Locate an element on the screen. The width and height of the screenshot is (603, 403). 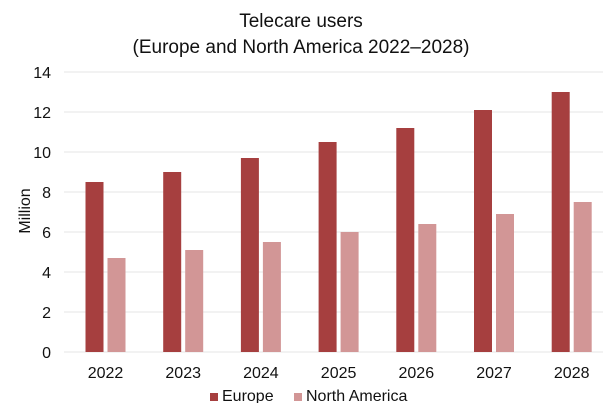
x-axis-ticks: 2022 2023 2024 2025 2026 2027 2028 is located at coordinates (339, 373).